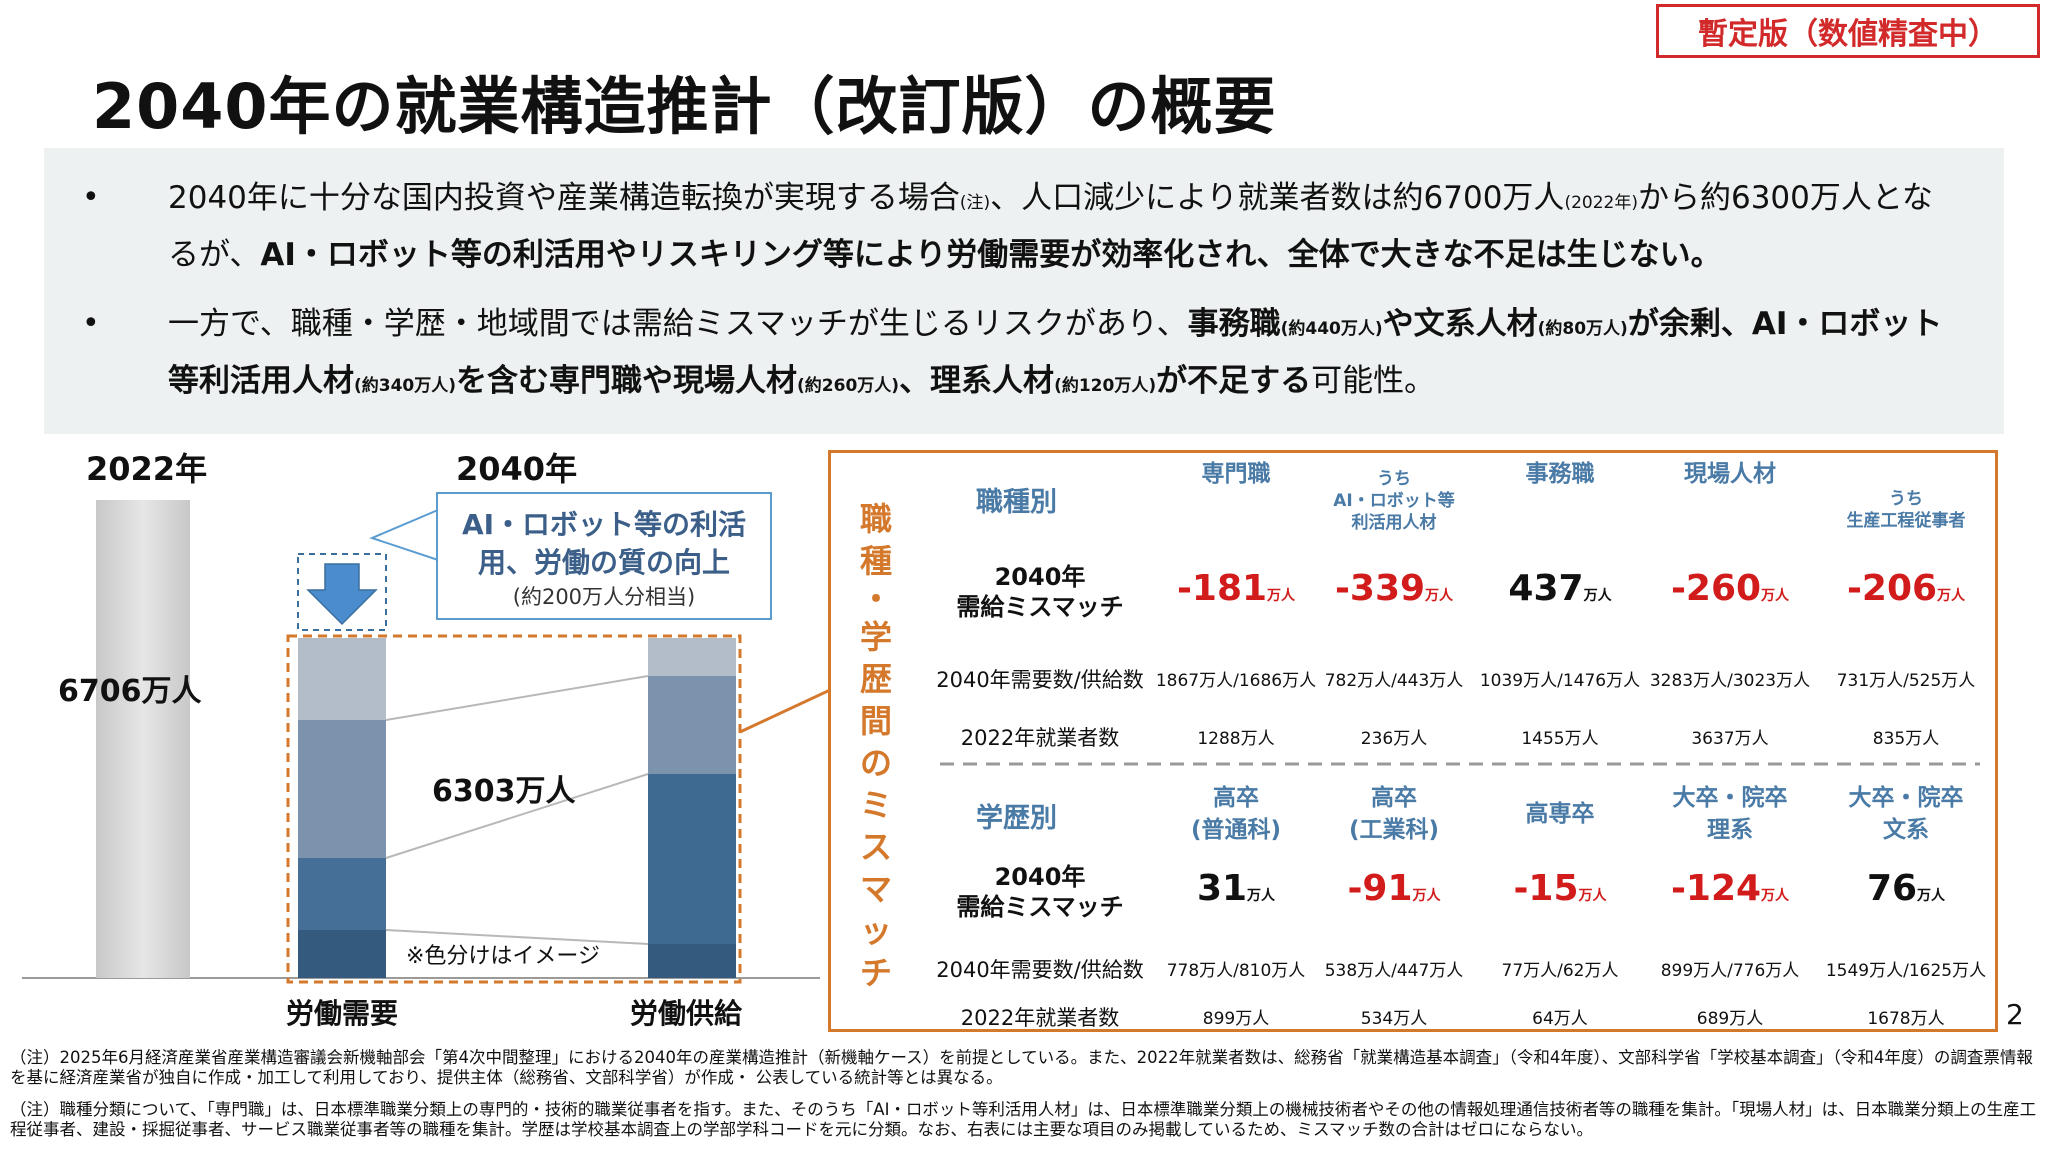  Describe the element at coordinates (1222, 888) in the screenshot. I see `mismatch-number: 31` at that location.